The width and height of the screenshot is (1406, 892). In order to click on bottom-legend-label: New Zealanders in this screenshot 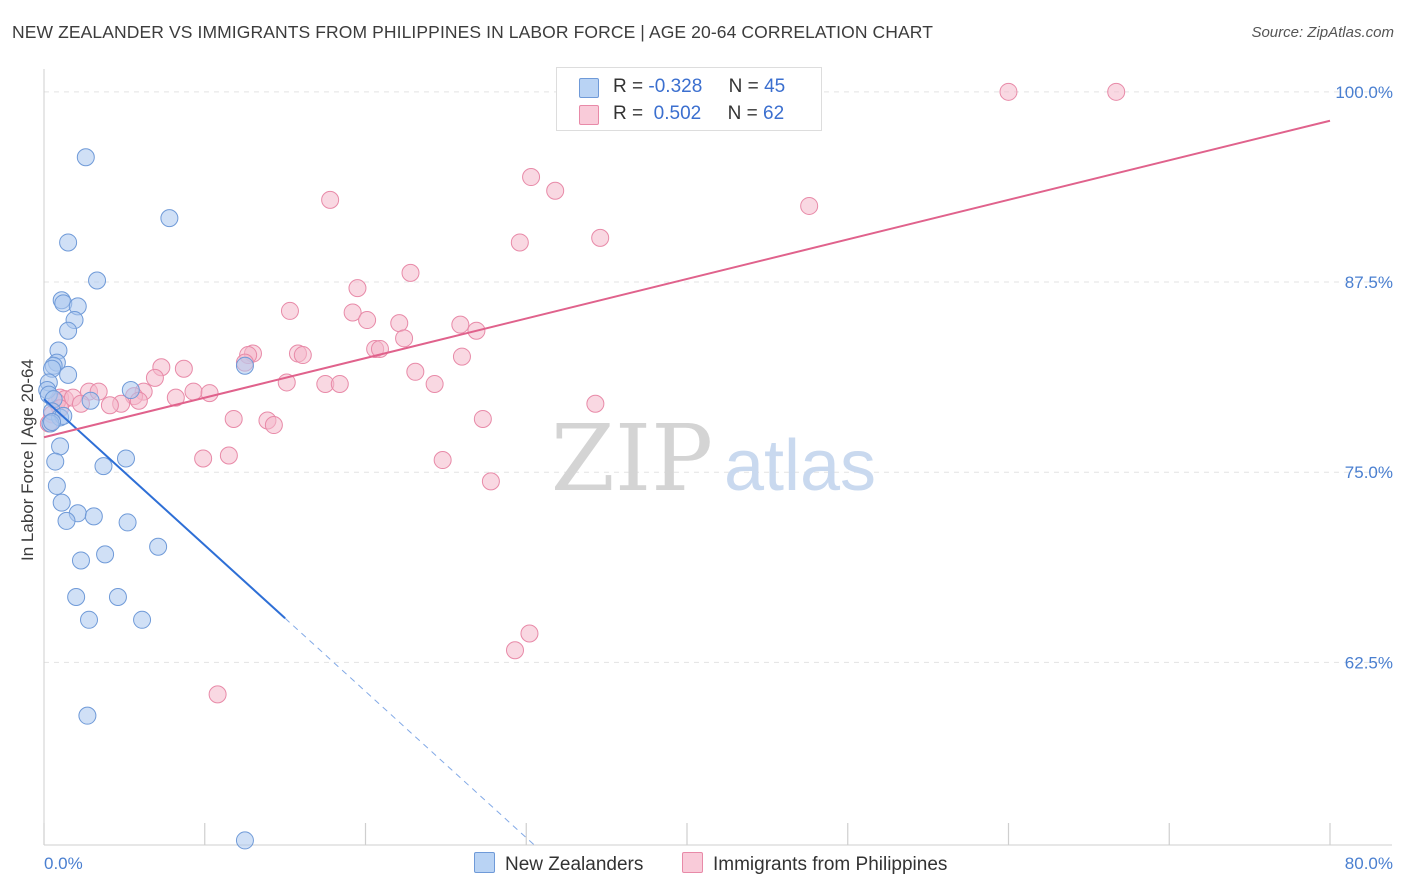, I will do `click(574, 864)`.